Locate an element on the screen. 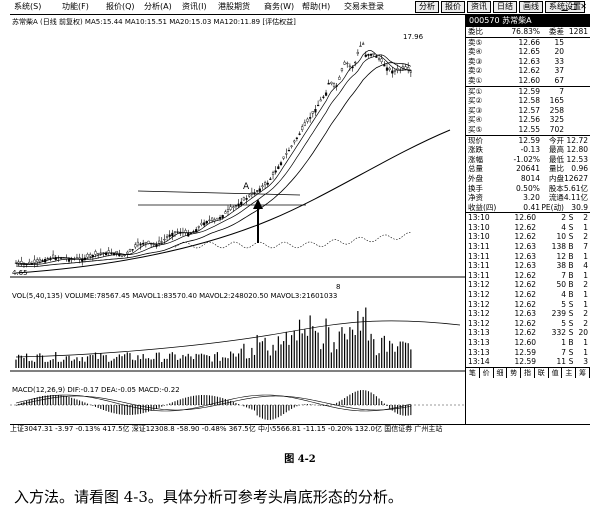  sell-order-row: 卖② 12.62 37 is located at coordinates (528, 71).